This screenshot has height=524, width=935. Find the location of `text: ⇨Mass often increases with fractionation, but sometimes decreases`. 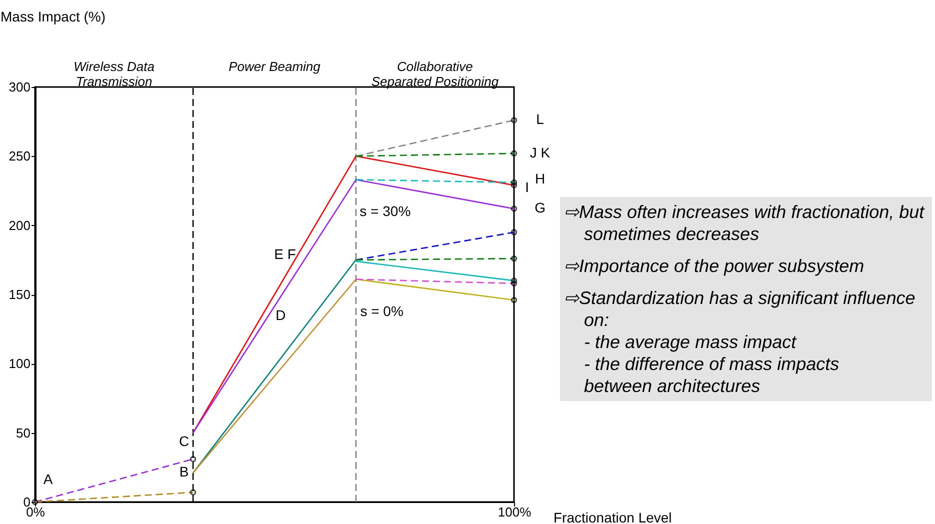

text: ⇨Mass often increases with fractionation, but sometimes decreases is located at coordinates (745, 223).